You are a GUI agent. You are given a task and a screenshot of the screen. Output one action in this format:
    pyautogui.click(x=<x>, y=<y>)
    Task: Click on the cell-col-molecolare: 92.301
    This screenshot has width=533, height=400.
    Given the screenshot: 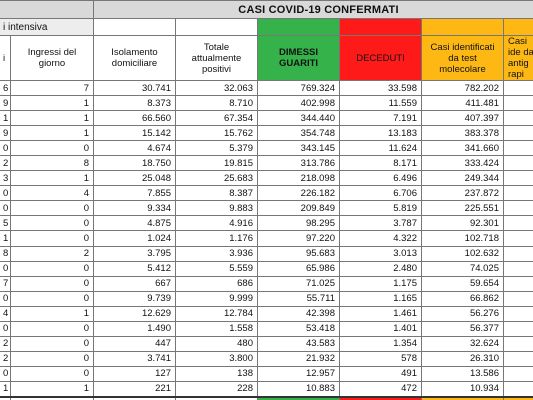 What is the action you would take?
    pyautogui.click(x=462, y=223)
    